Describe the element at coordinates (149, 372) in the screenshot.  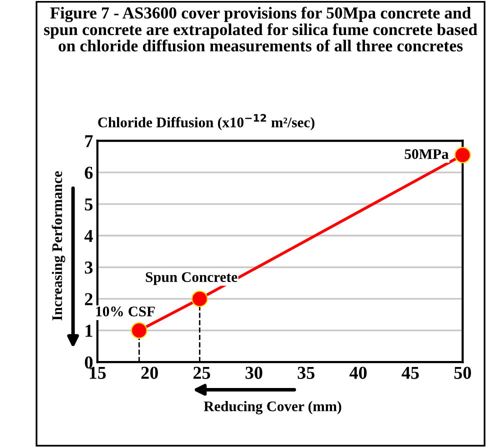
I see `x-tick-label: 20` at that location.